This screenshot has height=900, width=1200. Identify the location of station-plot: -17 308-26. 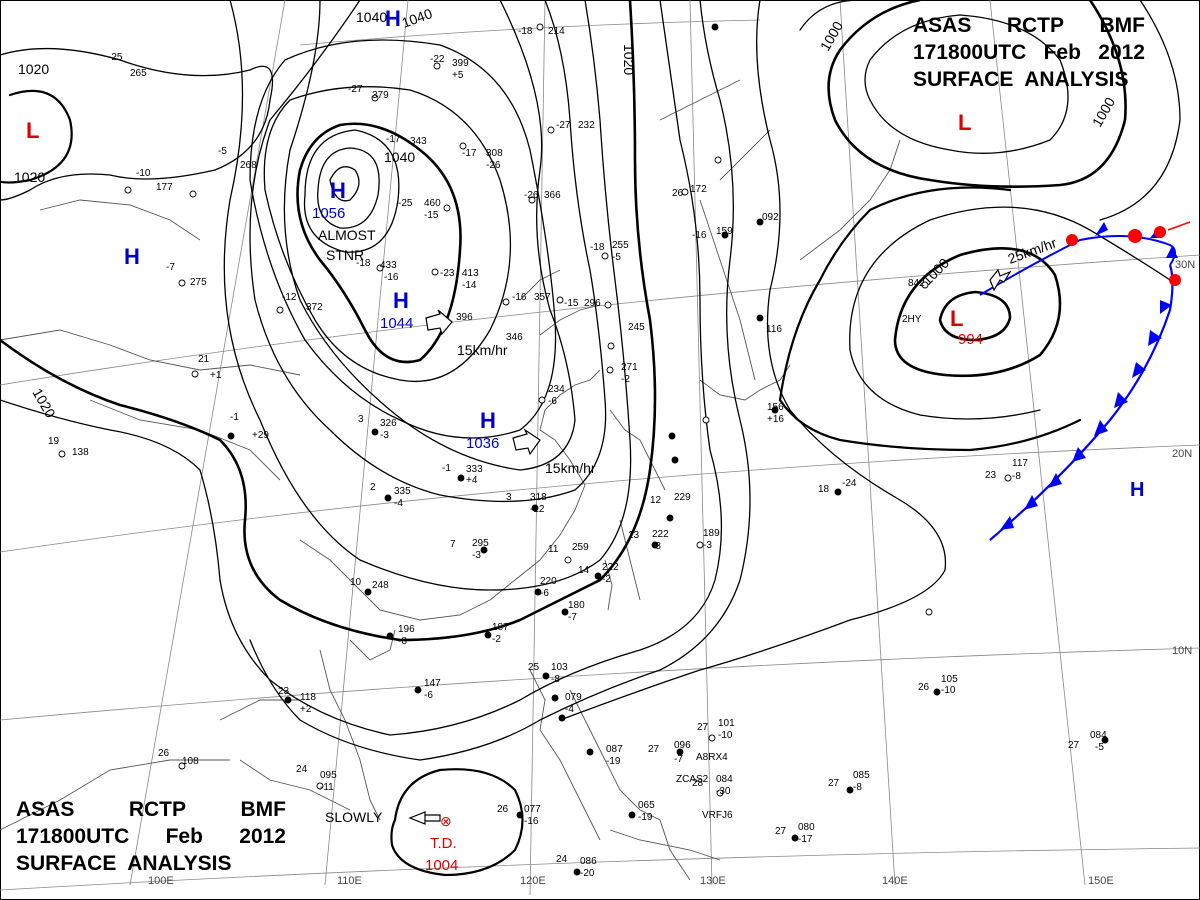
(482, 159).